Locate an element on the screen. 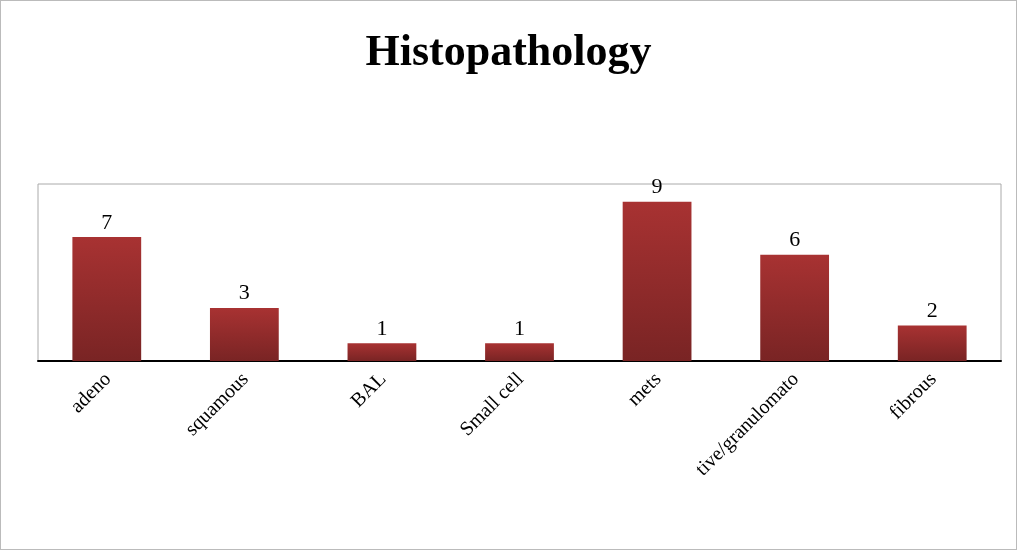 The width and height of the screenshot is (1017, 550). data-label: 3 is located at coordinates (244, 292).